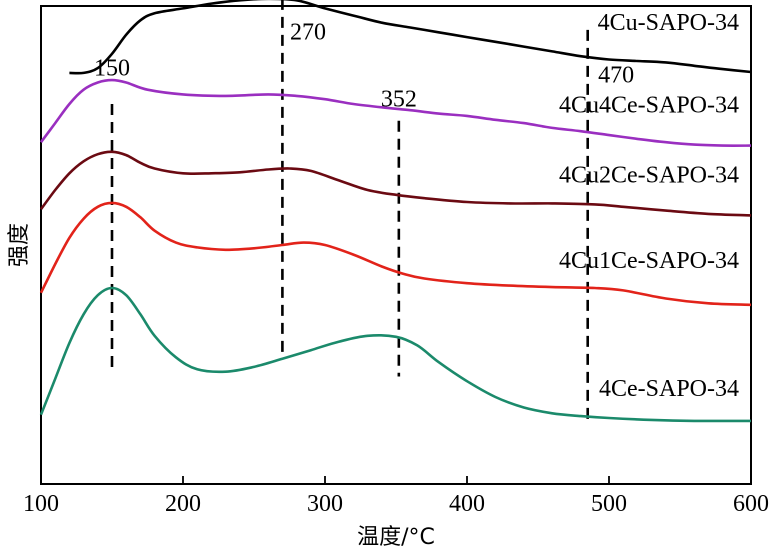 Image resolution: width=773 pixels, height=557 pixels. Describe the element at coordinates (396, 496) in the screenshot. I see `x-axis-ticks: 100 200 300 400 500 600` at that location.